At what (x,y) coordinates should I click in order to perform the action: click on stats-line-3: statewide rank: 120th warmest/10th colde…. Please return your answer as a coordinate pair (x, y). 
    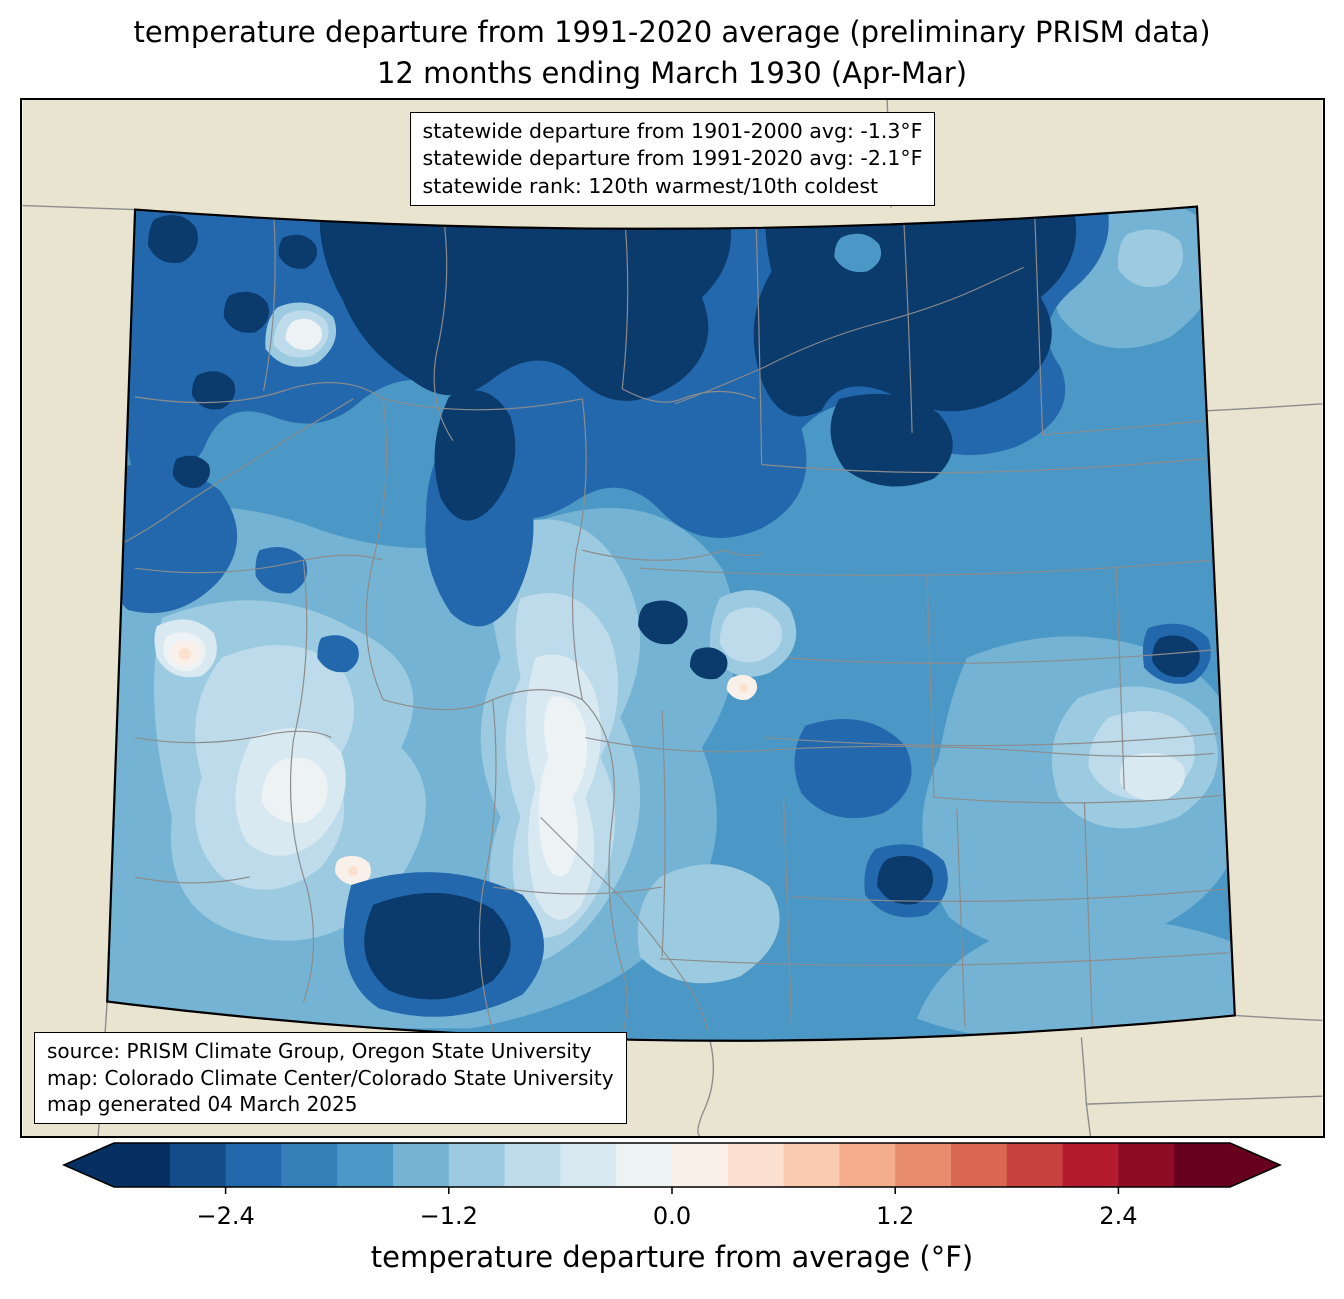
    Looking at the image, I should click on (650, 185).